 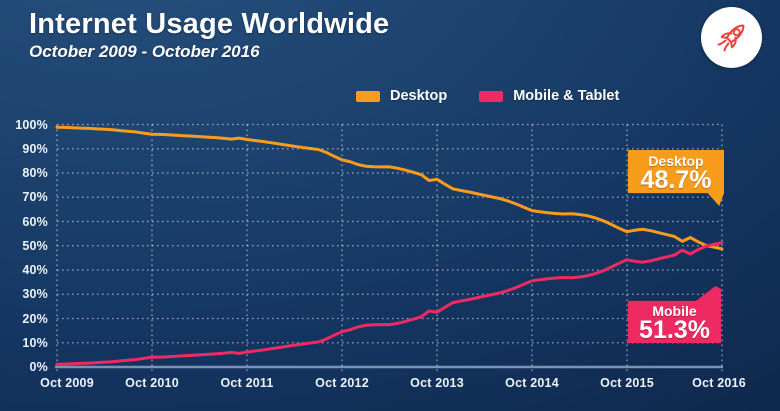 What do you see at coordinates (152, 383) in the screenshot?
I see `x-tick-label: Oct 2010` at bounding box center [152, 383].